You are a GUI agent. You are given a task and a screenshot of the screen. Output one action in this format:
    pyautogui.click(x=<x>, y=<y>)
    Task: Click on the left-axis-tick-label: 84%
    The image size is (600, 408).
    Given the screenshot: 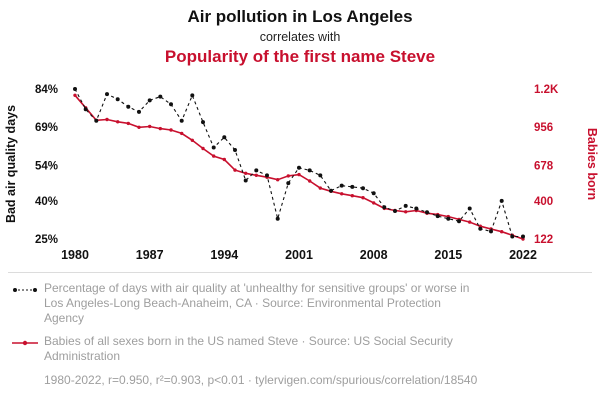 What is the action you would take?
    pyautogui.click(x=46, y=90)
    